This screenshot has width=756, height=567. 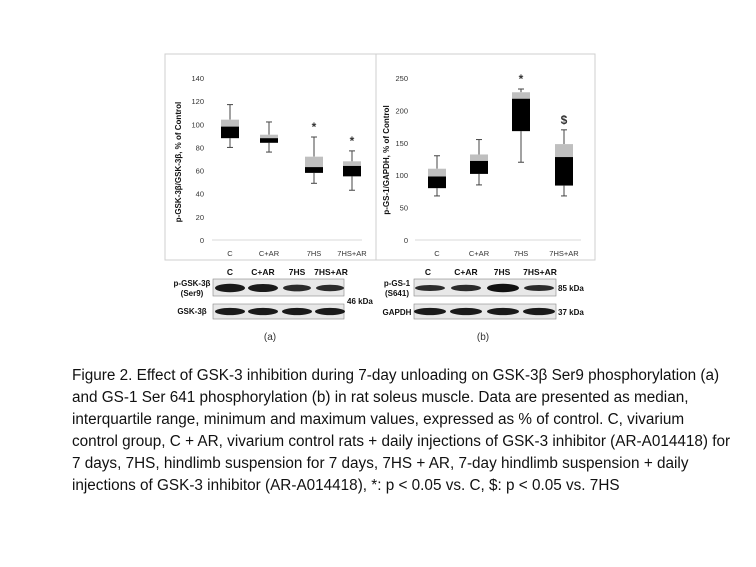 What do you see at coordinates (200, 147) in the screenshot?
I see `y-tick-label: 80` at bounding box center [200, 147].